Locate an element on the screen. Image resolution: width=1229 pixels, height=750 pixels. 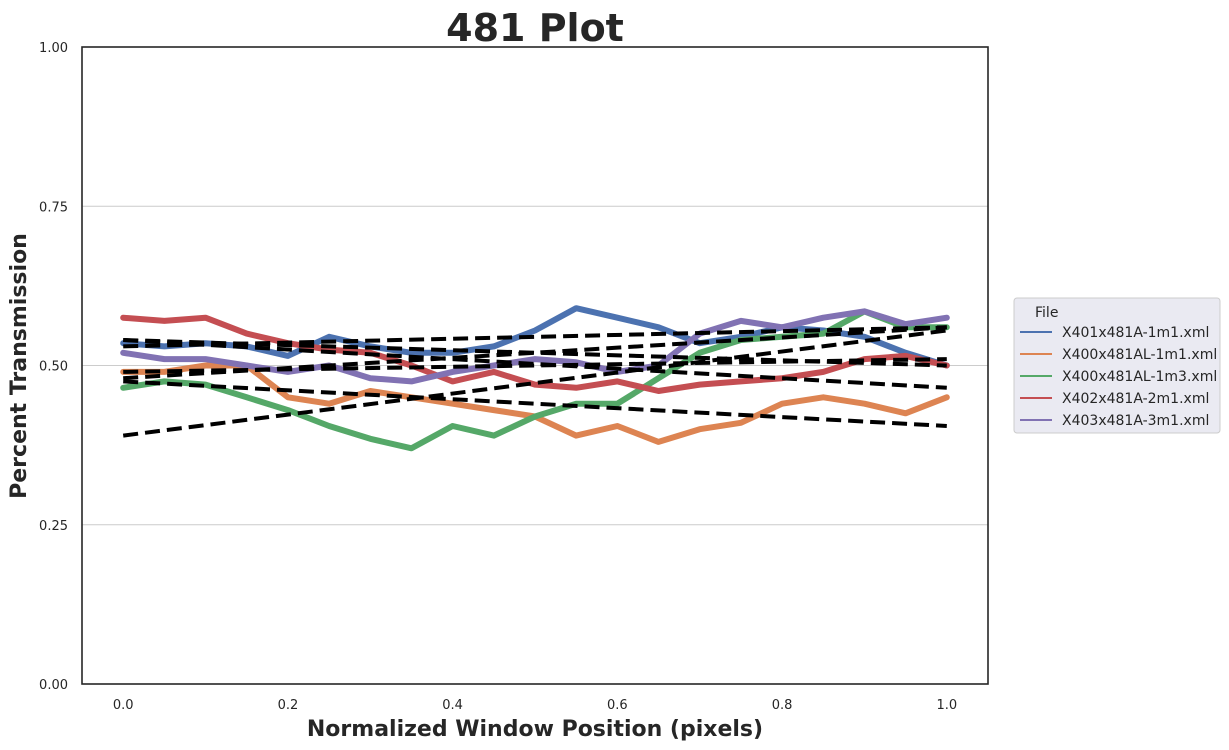
x-axis-label: Normalized Window Position (pixels) is located at coordinates (535, 729).